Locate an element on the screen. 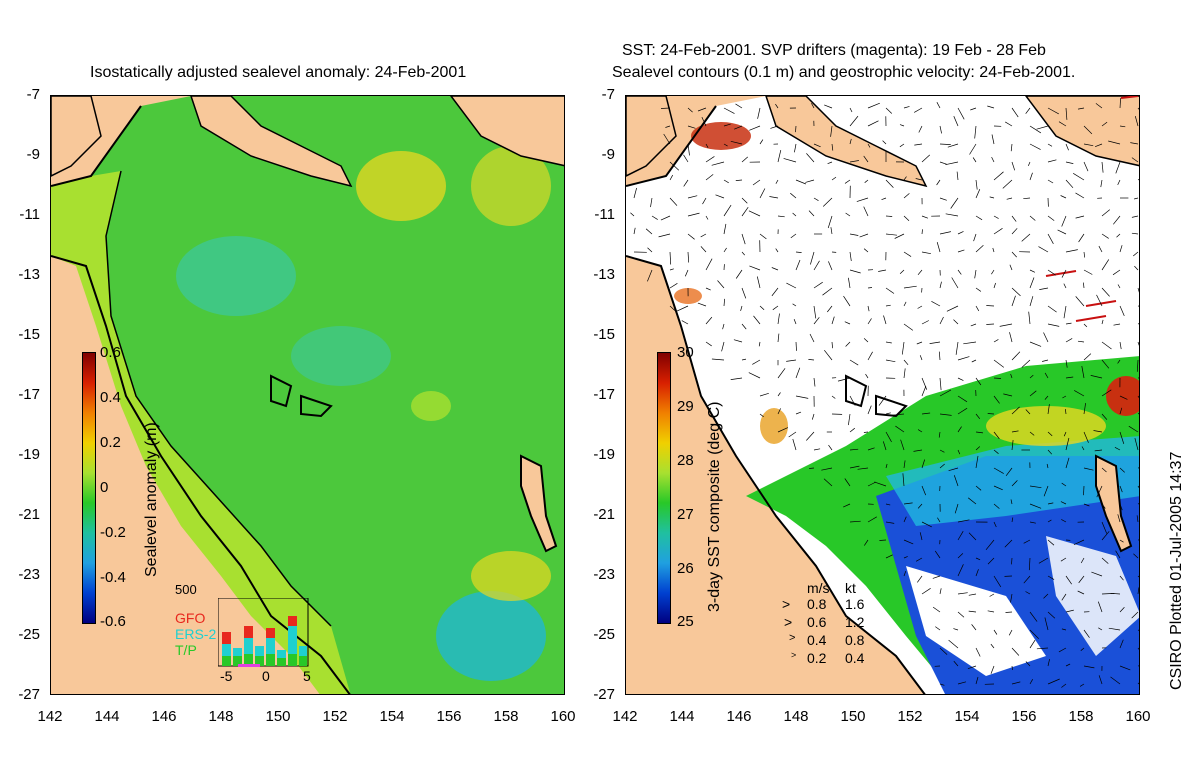 The height and width of the screenshot is (780, 1200). lat-tick: -19 is located at coordinates (604, 454).